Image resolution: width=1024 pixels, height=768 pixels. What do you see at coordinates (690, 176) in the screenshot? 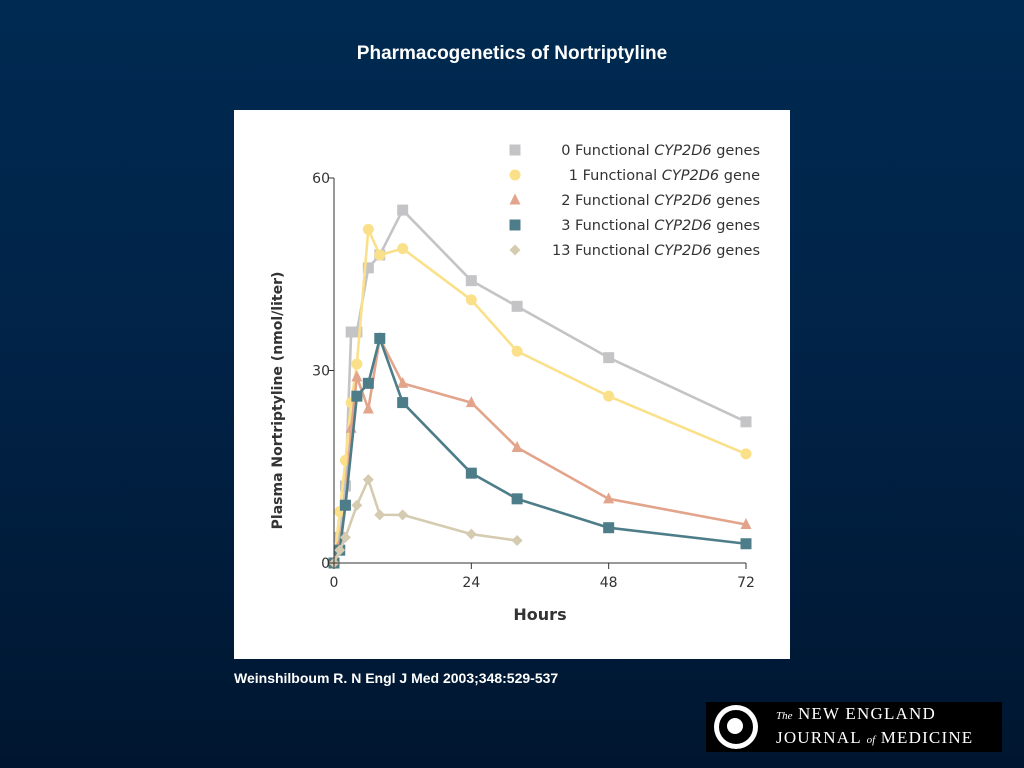
I see `legend-label-gene-1: CYP2D6` at bounding box center [690, 176].